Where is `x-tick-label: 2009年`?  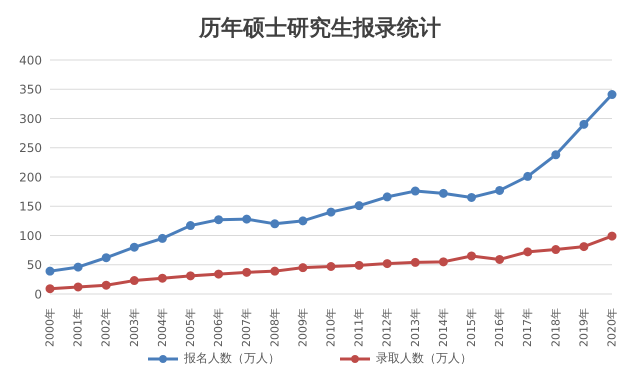 x-tick-label: 2009年 is located at coordinates (303, 327).